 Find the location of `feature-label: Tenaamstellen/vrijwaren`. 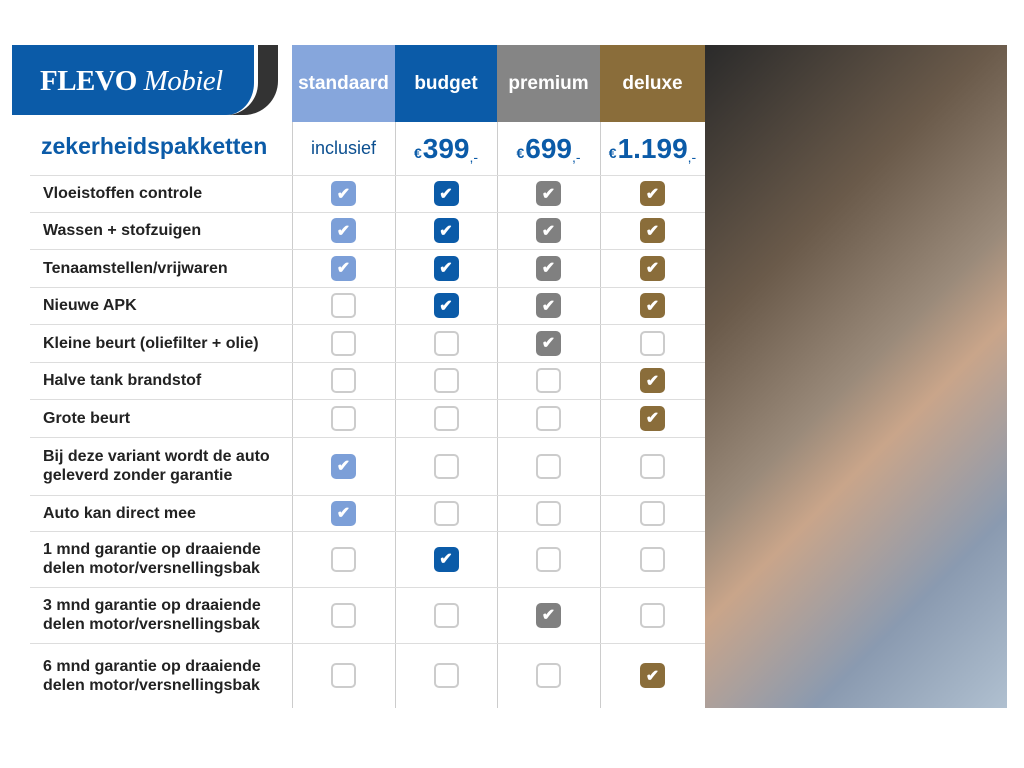

feature-label: Tenaamstellen/vrijwaren is located at coordinates (135, 268).